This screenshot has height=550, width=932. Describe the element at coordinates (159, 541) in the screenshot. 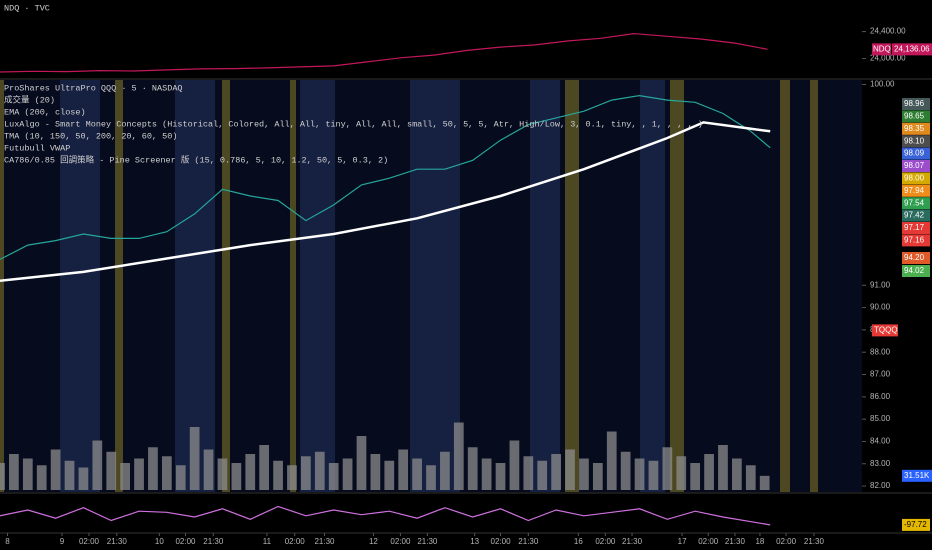

I see `x-tick-label: 10` at that location.